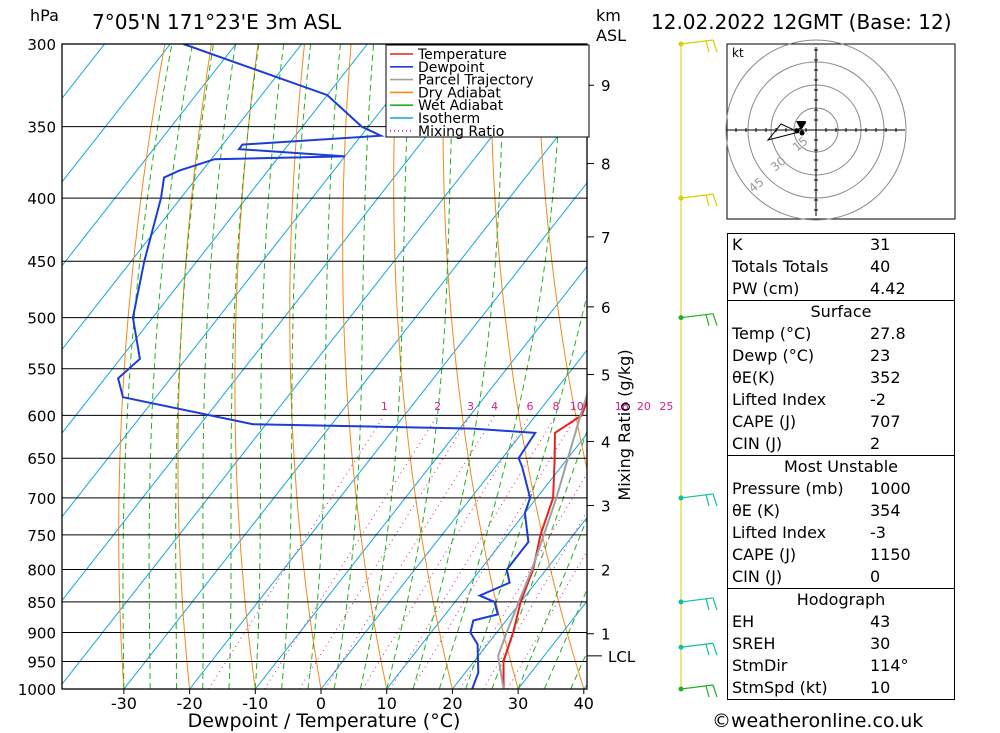  Describe the element at coordinates (811, 266) in the screenshot. I see `index-row-totals: Totals Totals 40` at that location.